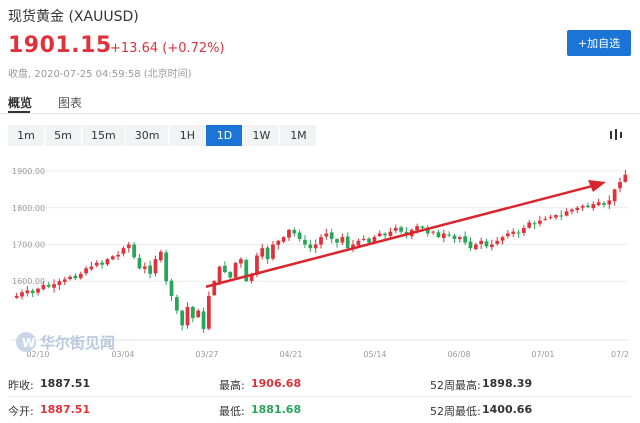  Describe the element at coordinates (28, 343) in the screenshot. I see `svg-text: W` at that location.